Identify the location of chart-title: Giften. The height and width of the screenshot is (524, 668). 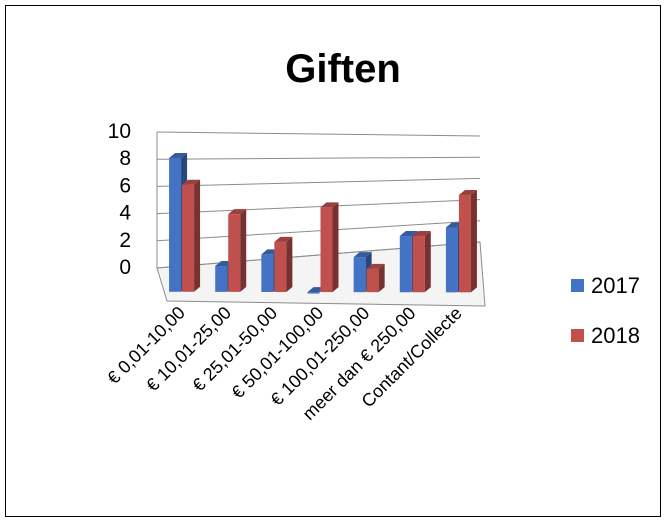
(343, 69).